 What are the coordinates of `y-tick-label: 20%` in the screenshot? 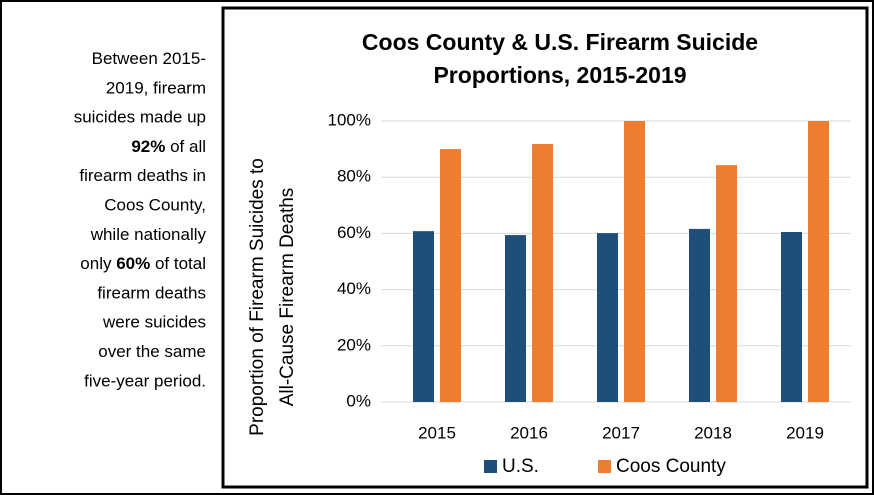 It's located at (354, 344).